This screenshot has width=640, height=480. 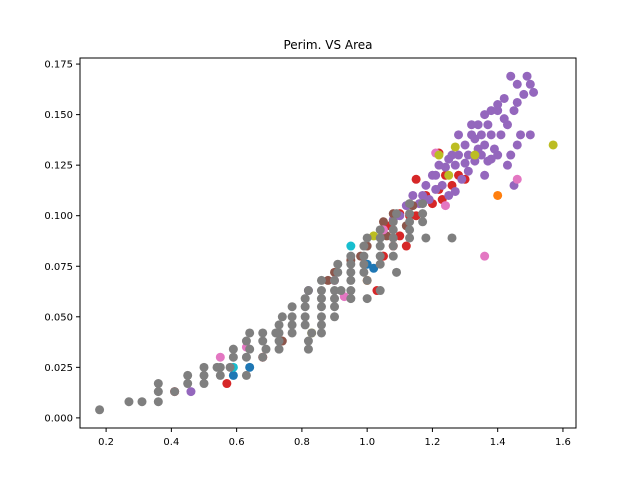 What do you see at coordinates (334, 438) in the screenshot?
I see `x-axis: 0.2 0.4 0.6 0.8 1.0 1.2 1.4 1.6` at bounding box center [334, 438].